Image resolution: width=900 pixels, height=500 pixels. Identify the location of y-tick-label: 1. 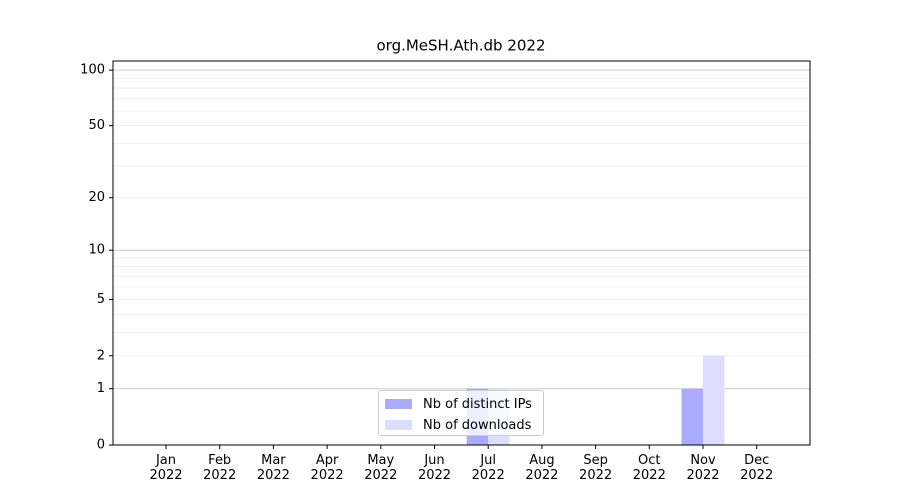
(101, 388).